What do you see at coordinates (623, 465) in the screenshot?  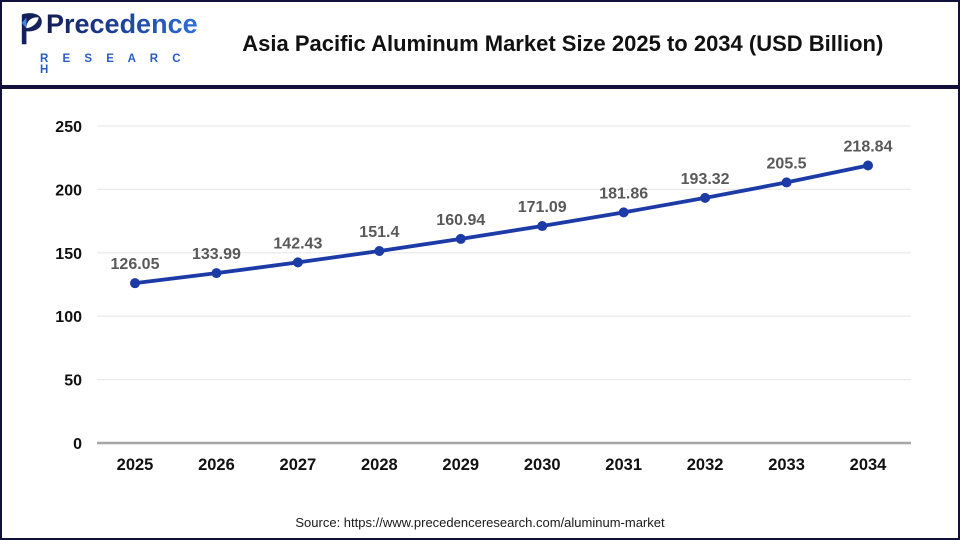 I see `x-tick-label: 2031` at bounding box center [623, 465].